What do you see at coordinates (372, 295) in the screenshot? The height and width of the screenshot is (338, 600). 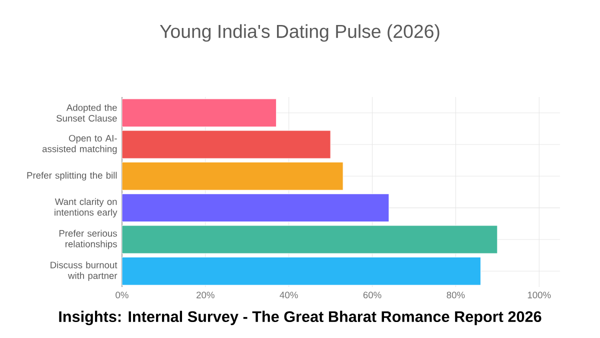 I see `x-tick-label: 60%` at bounding box center [372, 295].